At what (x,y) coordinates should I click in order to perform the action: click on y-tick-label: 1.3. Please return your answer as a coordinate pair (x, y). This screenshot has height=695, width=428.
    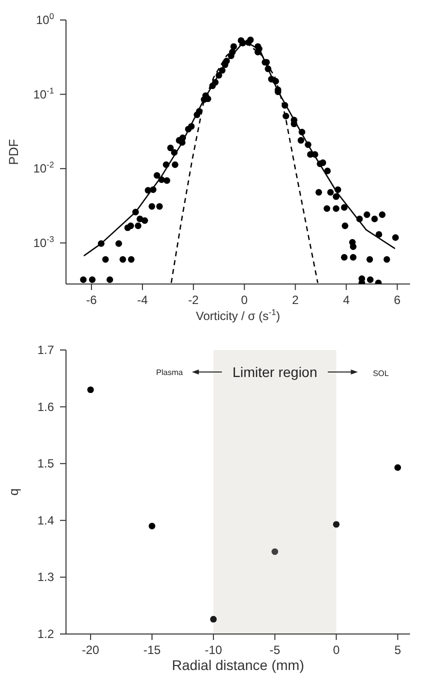
    Looking at the image, I should click on (45, 577).